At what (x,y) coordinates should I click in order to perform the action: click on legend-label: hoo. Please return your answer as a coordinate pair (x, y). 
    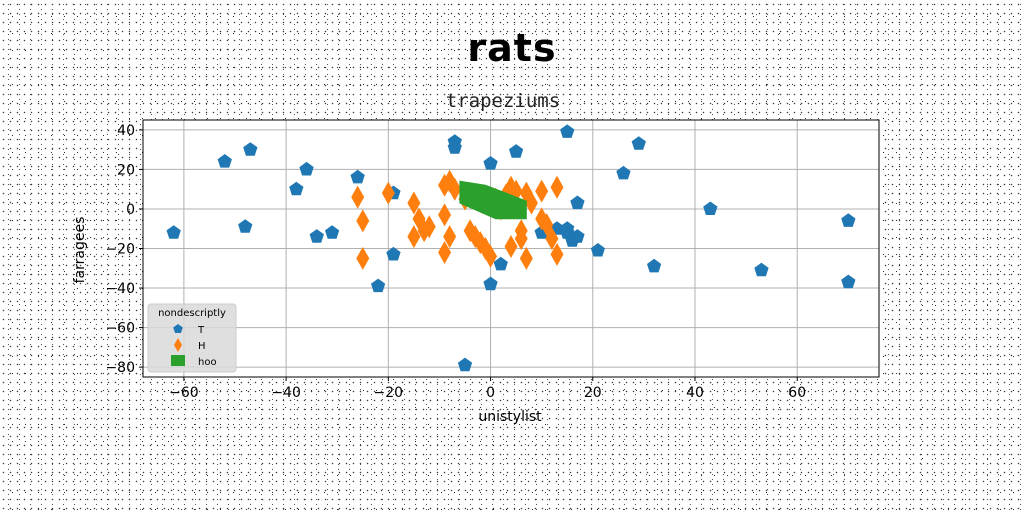
    Looking at the image, I should click on (207, 362).